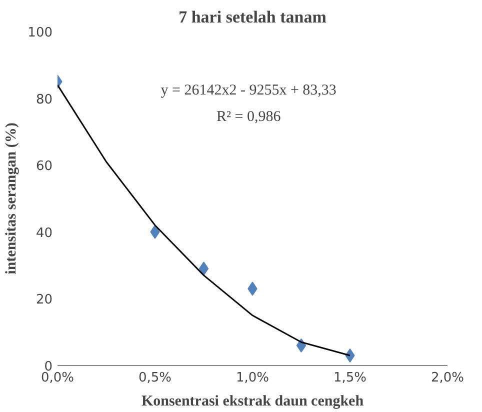 The image size is (482, 412). Describe the element at coordinates (252, 402) in the screenshot. I see `x-axis-title: Konsentrasi ekstrak daun cengkeh` at that location.